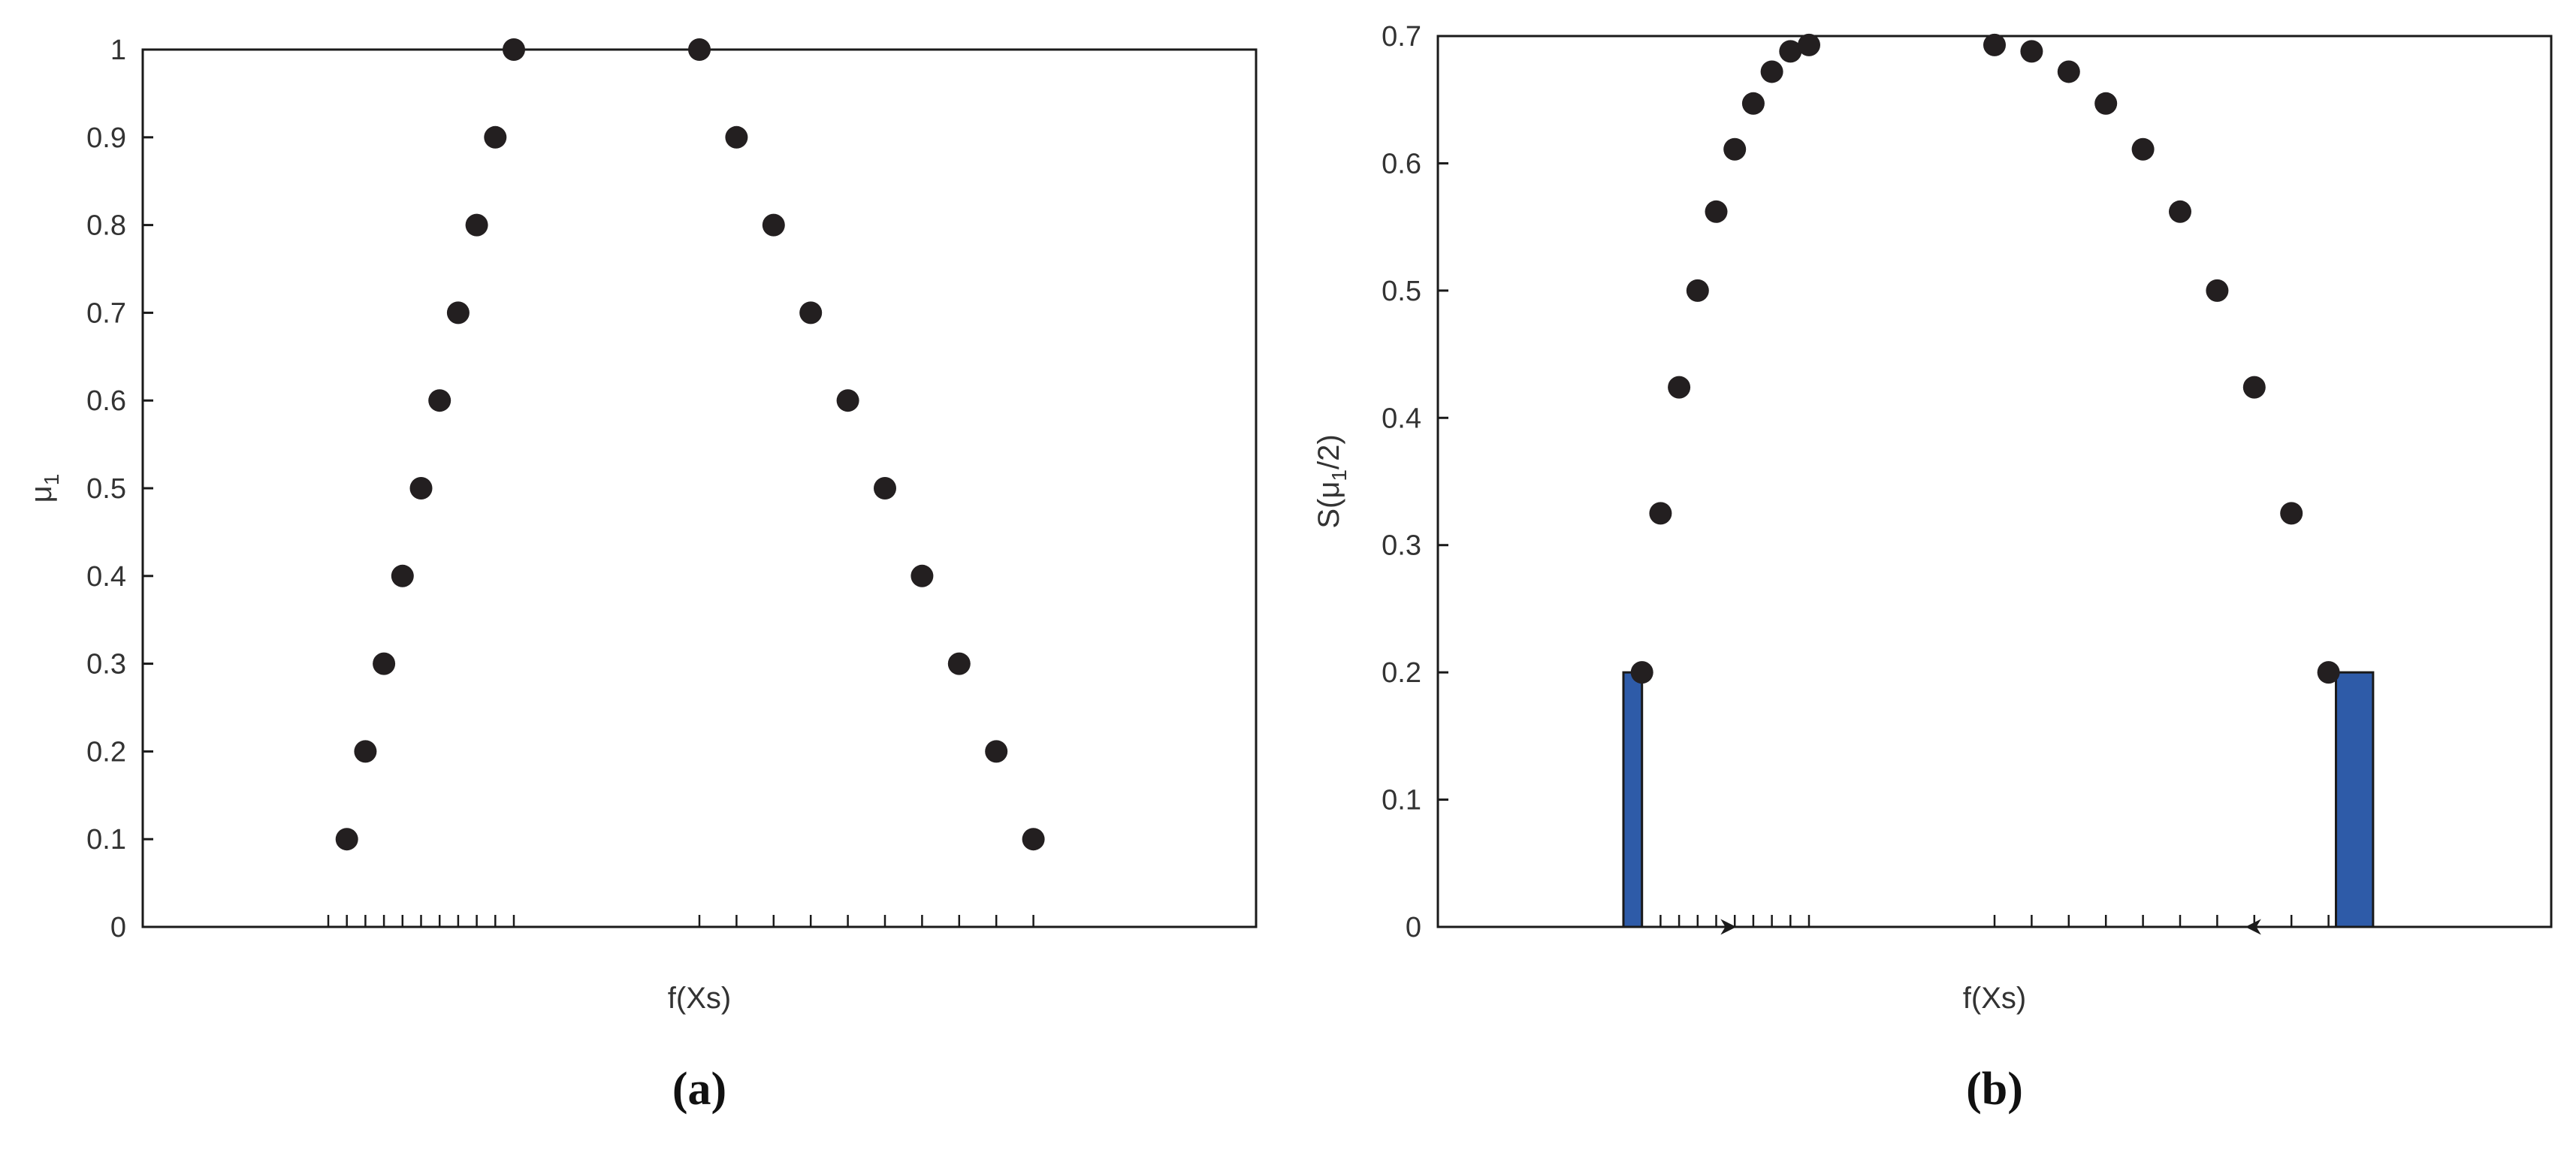 This screenshot has width=2576, height=1150. I want to click on x-axis-ticks-b, so click(1985, 921).